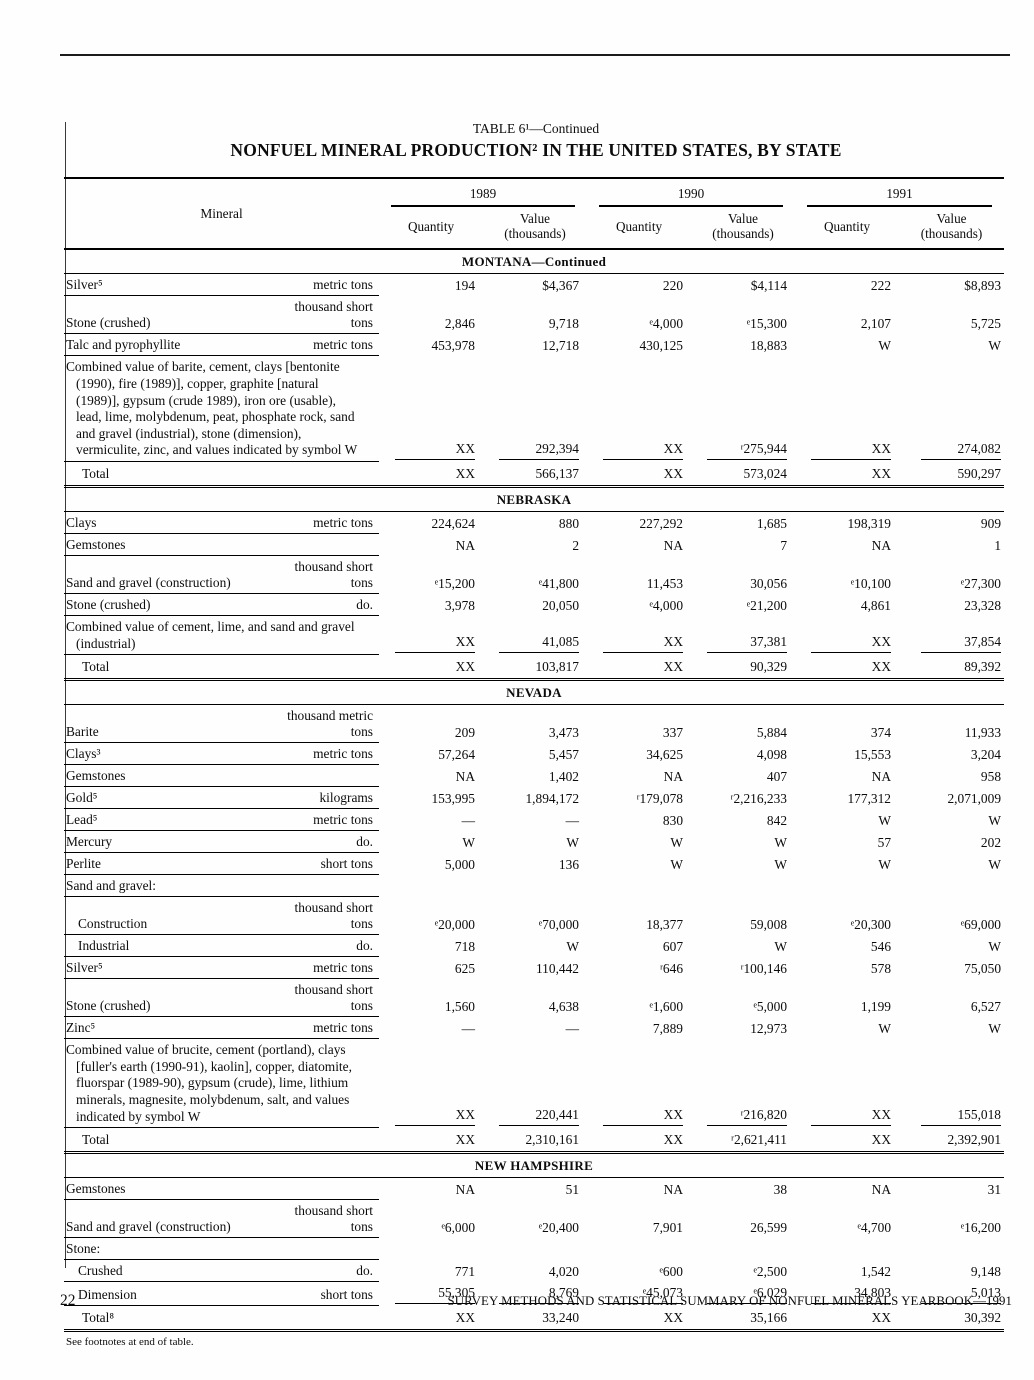 The width and height of the screenshot is (1034, 1380). Describe the element at coordinates (639, 345) in the screenshot. I see `qty-1990: 430,125` at that location.